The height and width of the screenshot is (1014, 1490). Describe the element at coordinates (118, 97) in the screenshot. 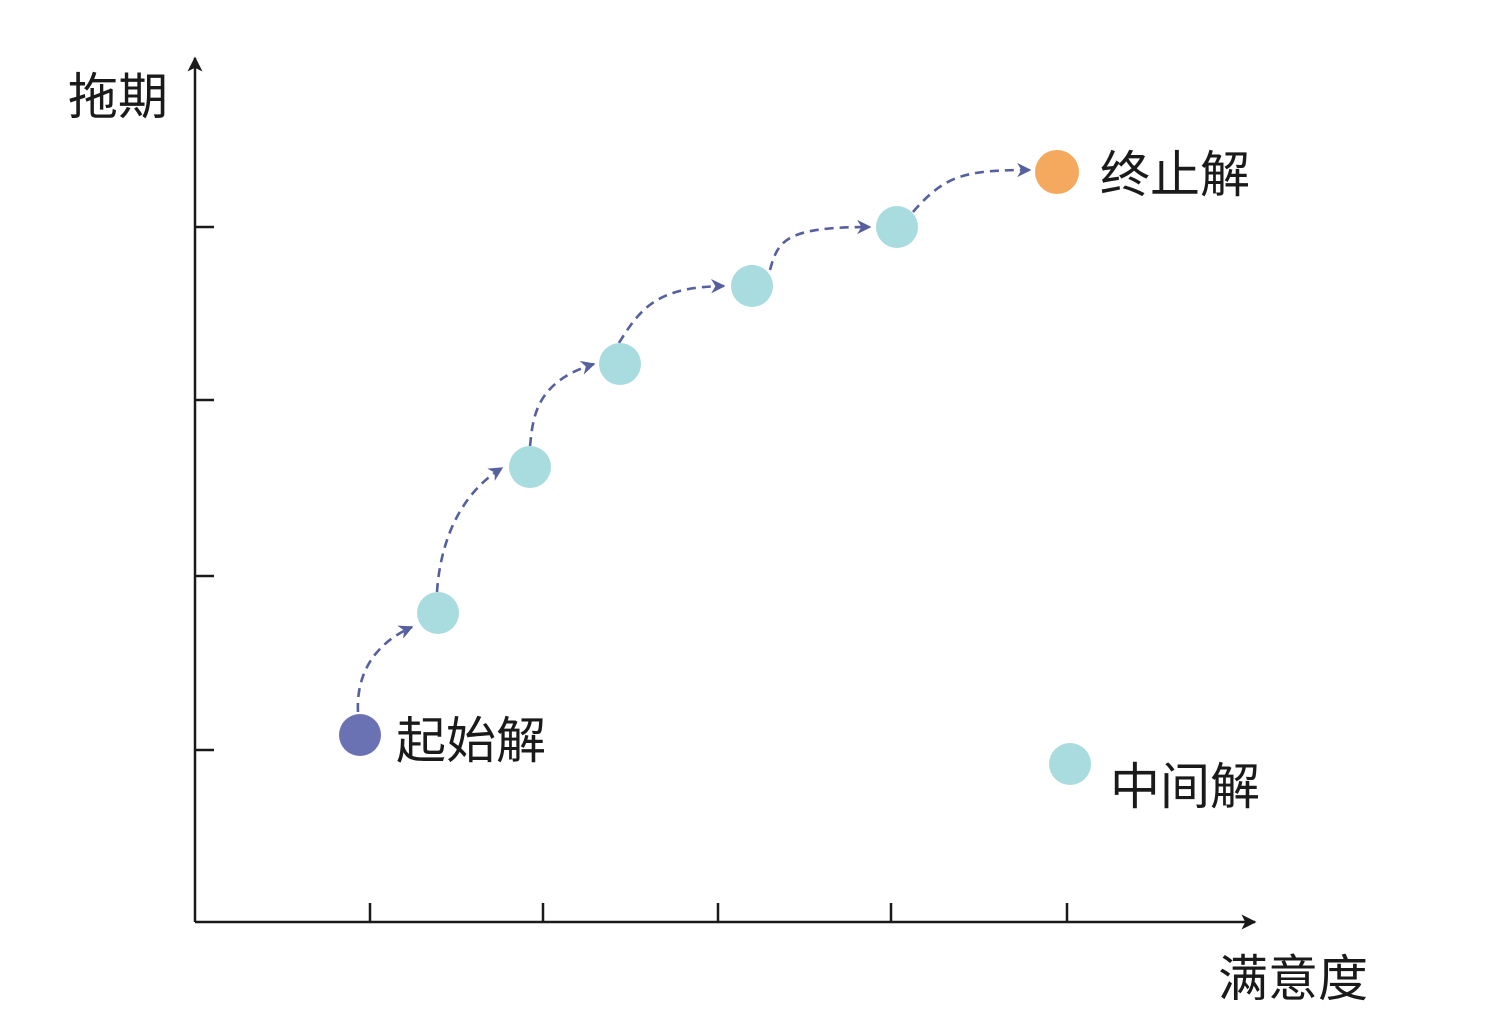

I see `y-axis-label: 拖期` at that location.